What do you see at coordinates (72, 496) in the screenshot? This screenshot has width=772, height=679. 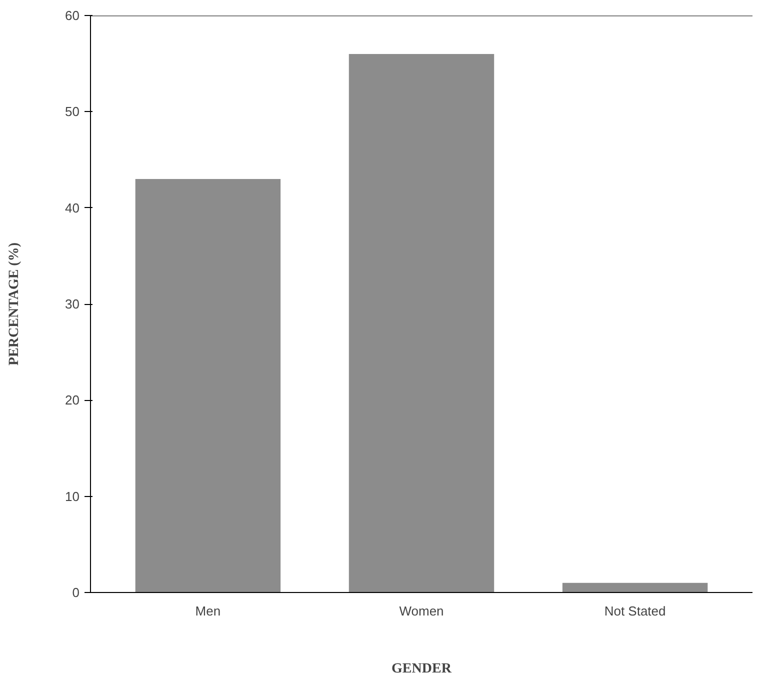 I see `y-tick-label: 10` at bounding box center [72, 496].